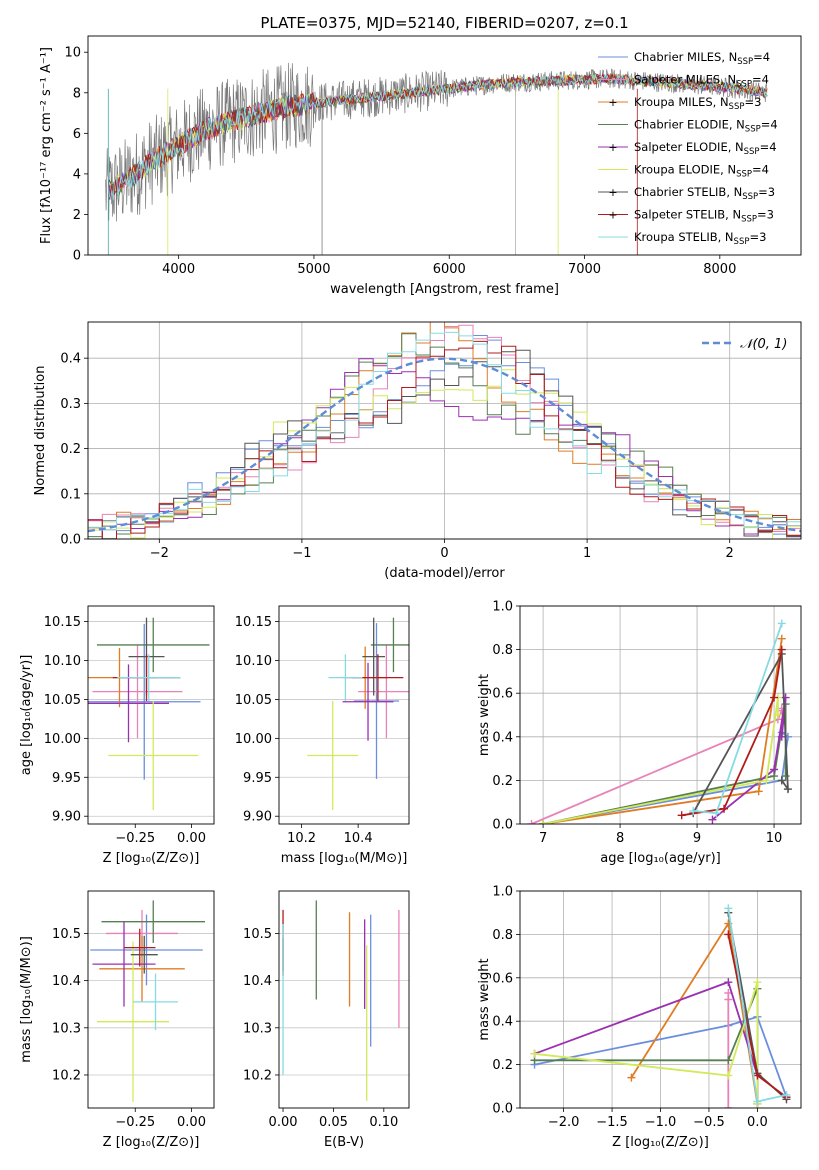 The width and height of the screenshot is (819, 1170). What do you see at coordinates (26, 715) in the screenshot?
I see `y-axis-label: age [log₁₀(age/yr)]` at bounding box center [26, 715].